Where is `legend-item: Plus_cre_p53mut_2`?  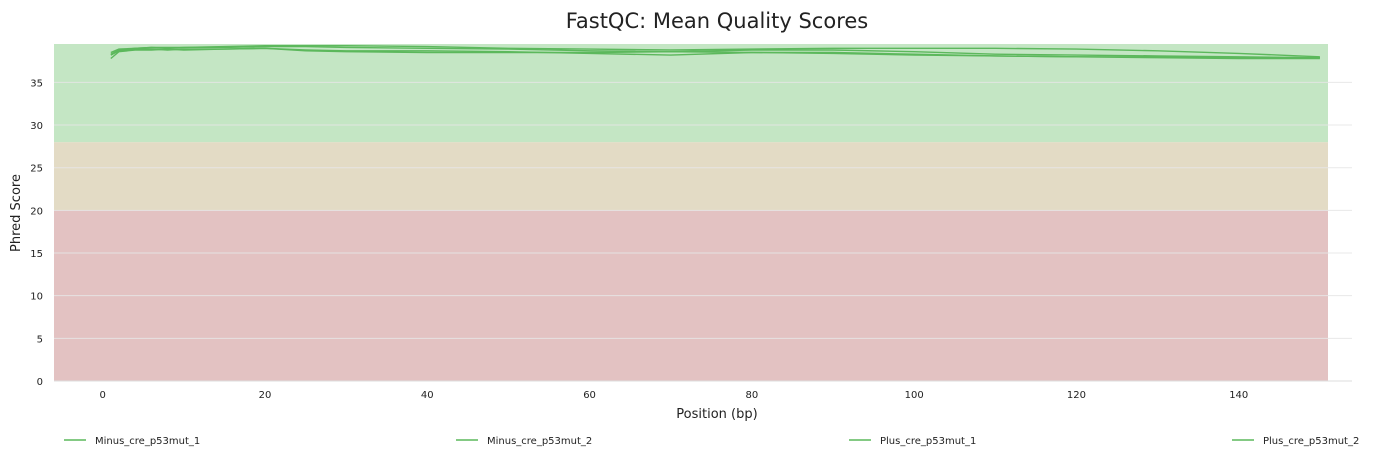
legend-item: Plus_cre_p53mut_2 is located at coordinates (1295, 441).